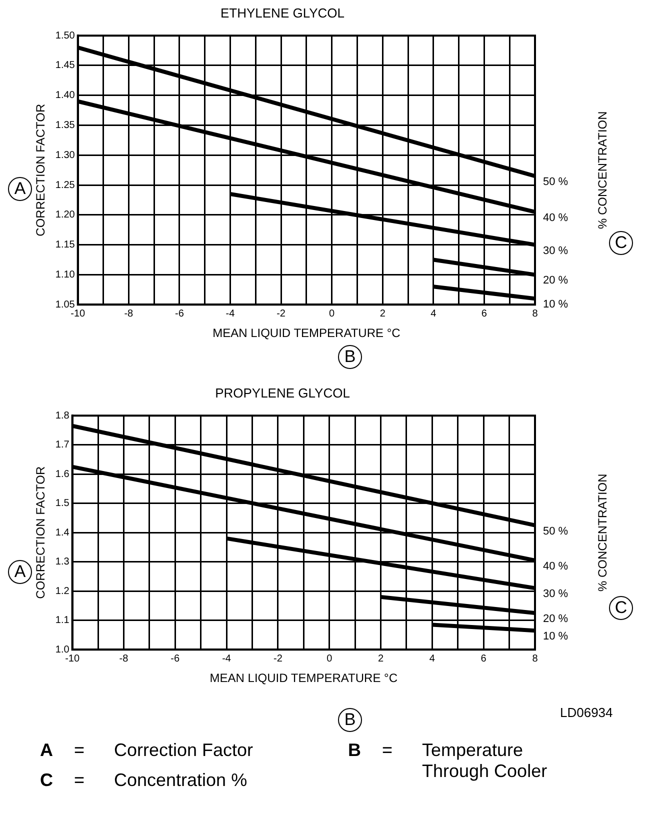  I want to click on y-tick-label: 1.05, so click(65, 304).